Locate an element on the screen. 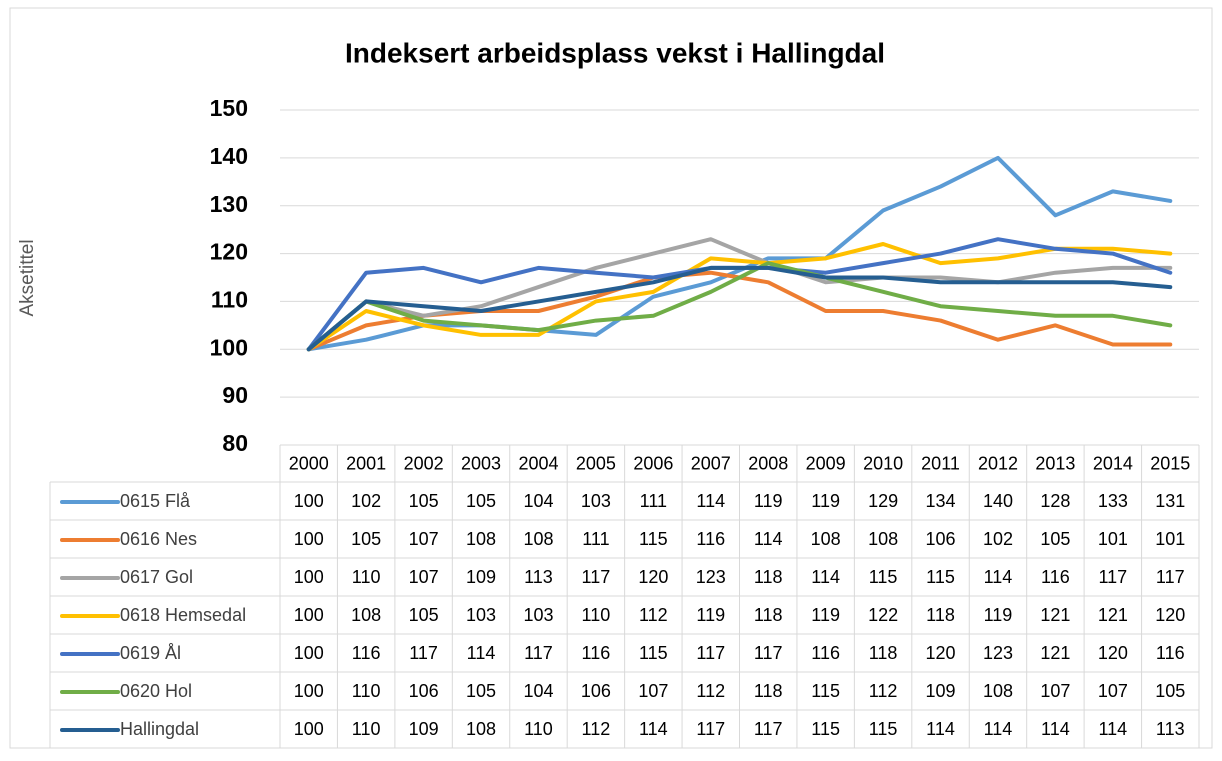 The width and height of the screenshot is (1222, 761). x-tick-label: 2003 is located at coordinates (481, 463).